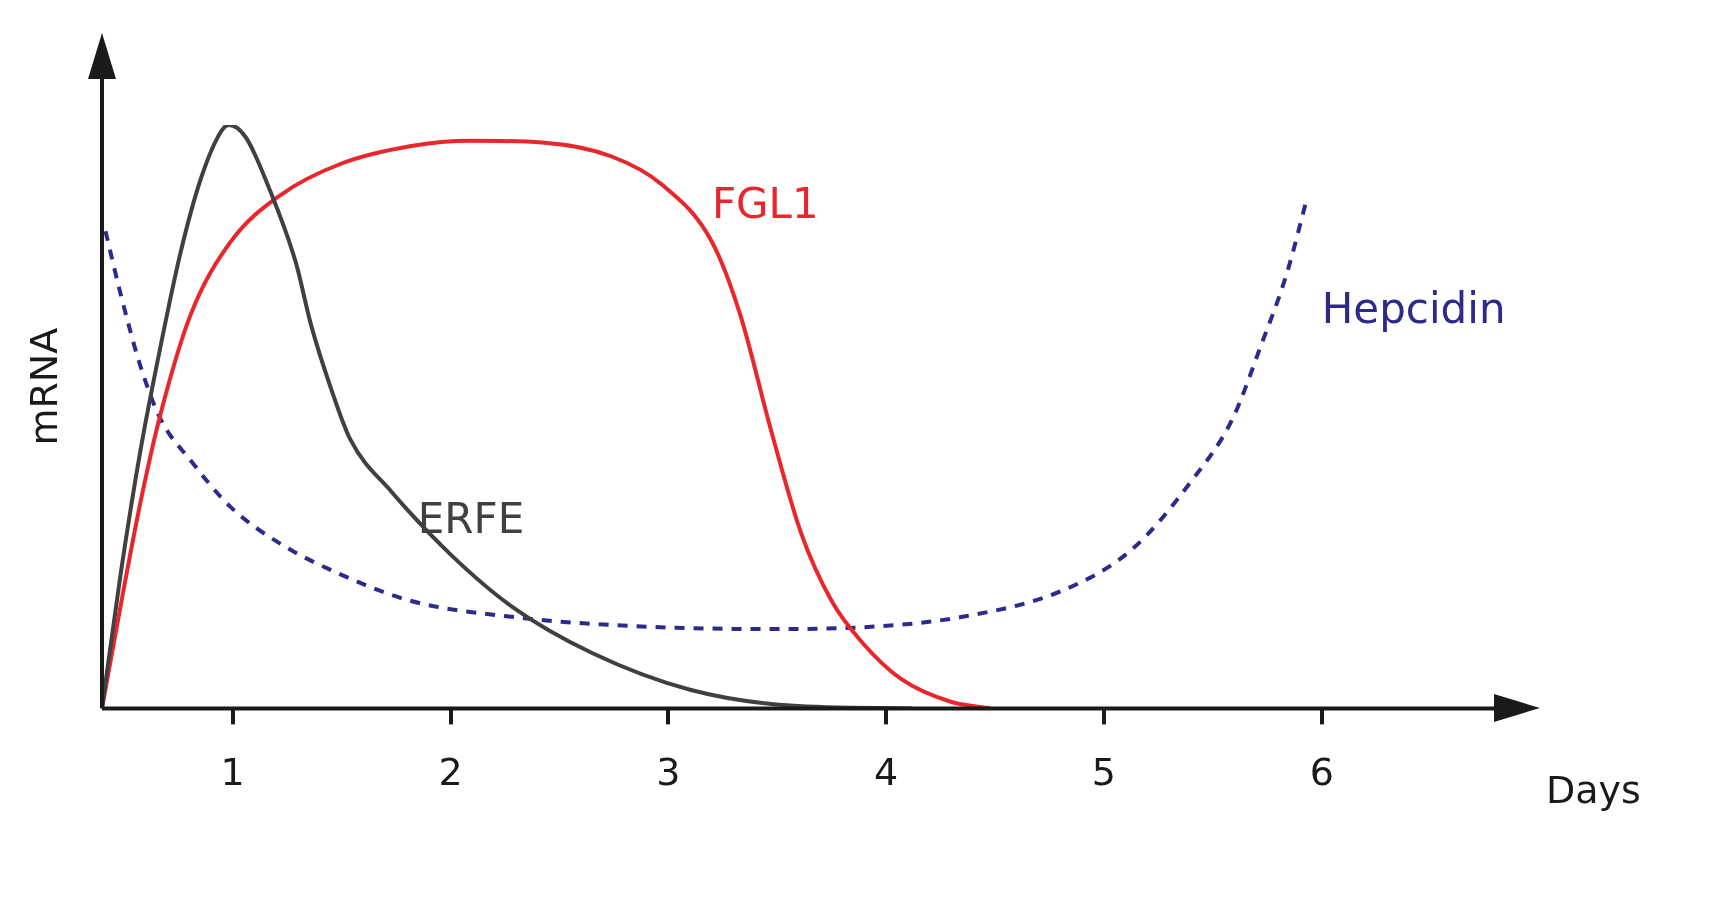 The width and height of the screenshot is (1736, 906). I want to click on x-tick-label: 5, so click(1104, 772).